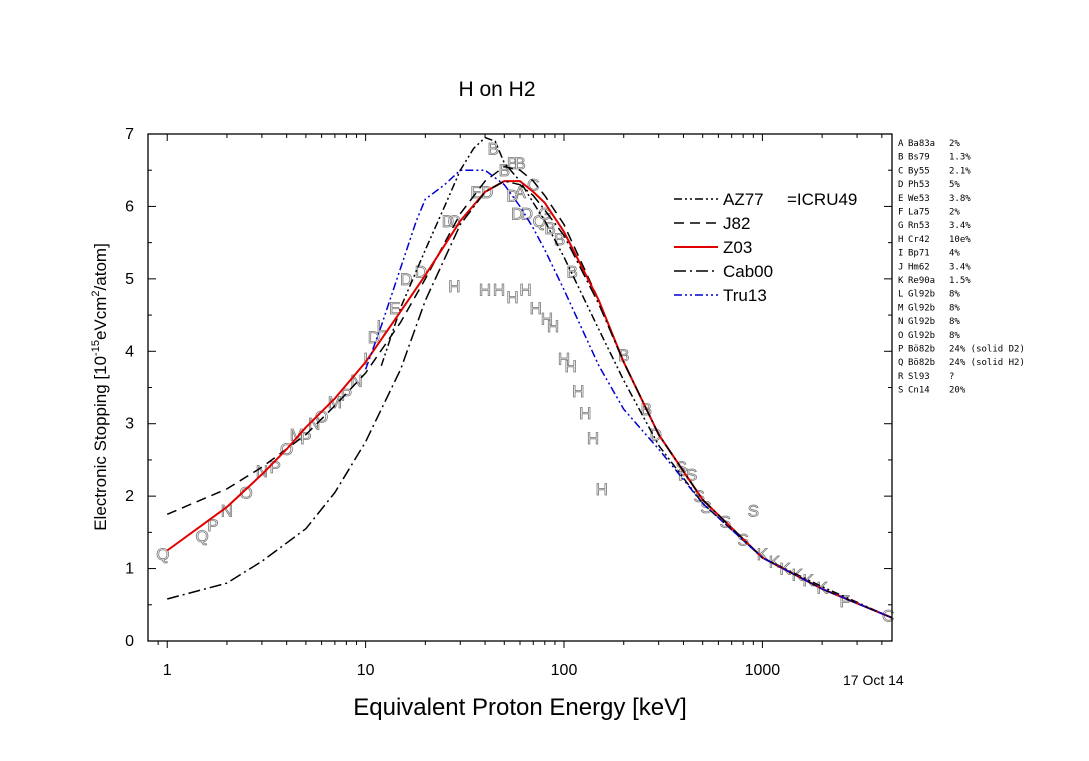  I want to click on ref-name: We53, so click(919, 199).